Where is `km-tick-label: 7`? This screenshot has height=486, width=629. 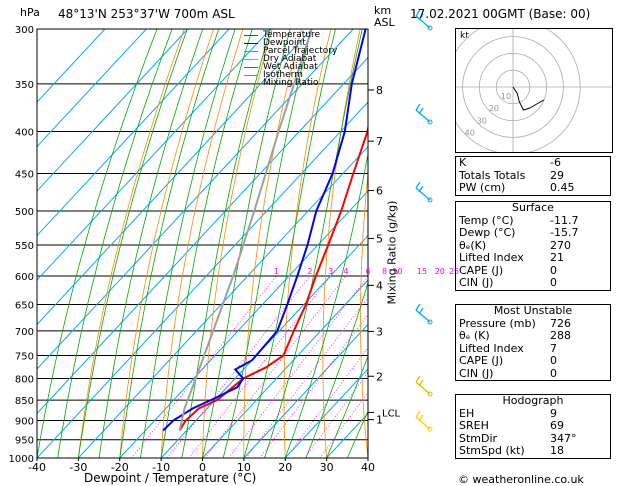
km-tick-label: 7 is located at coordinates (379, 141).